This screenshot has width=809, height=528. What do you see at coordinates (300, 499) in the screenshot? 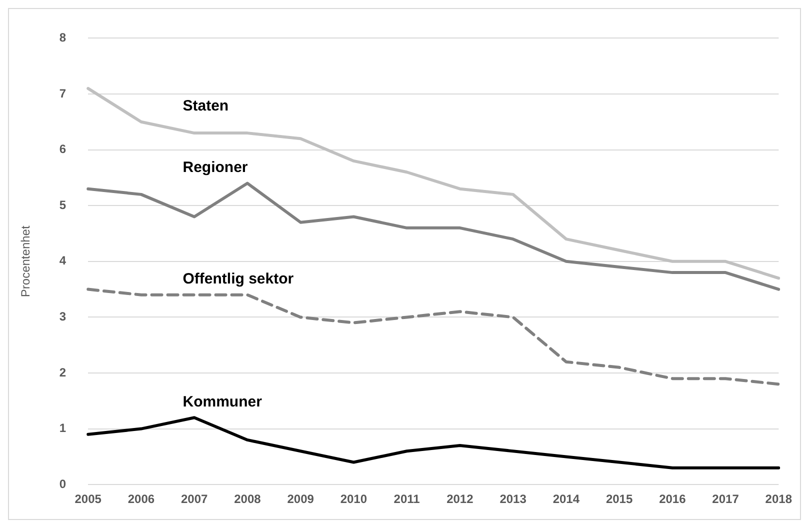
I see `x-tick-label: 2009` at bounding box center [300, 499].